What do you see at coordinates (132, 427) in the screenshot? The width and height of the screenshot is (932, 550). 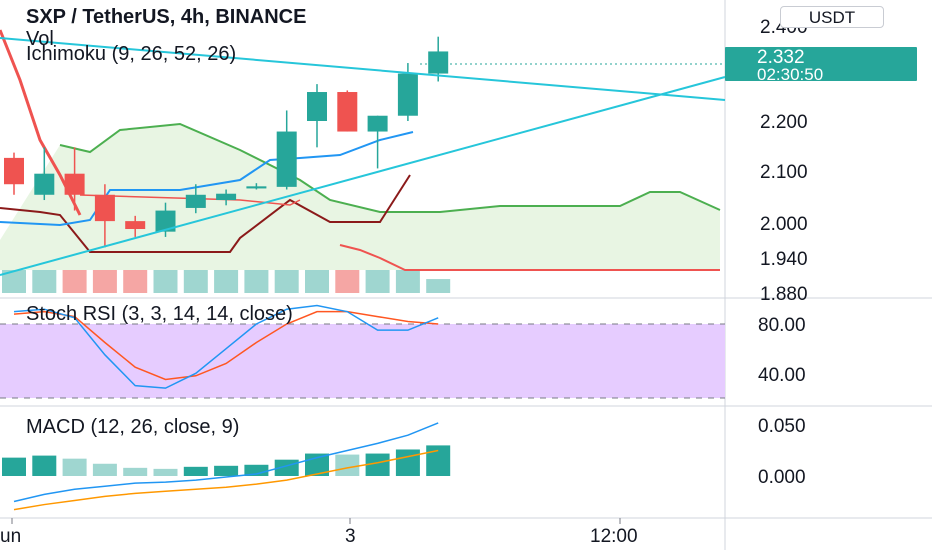 I see `macd-label: MACD (12, 26, close, 9)` at bounding box center [132, 427].